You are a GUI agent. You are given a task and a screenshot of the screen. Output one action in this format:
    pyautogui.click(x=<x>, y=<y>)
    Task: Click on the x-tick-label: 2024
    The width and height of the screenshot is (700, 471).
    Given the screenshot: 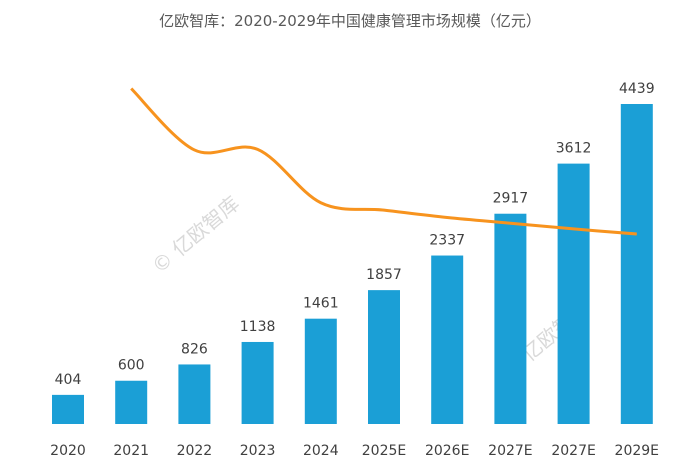 What is the action you would take?
    pyautogui.click(x=321, y=451)
    